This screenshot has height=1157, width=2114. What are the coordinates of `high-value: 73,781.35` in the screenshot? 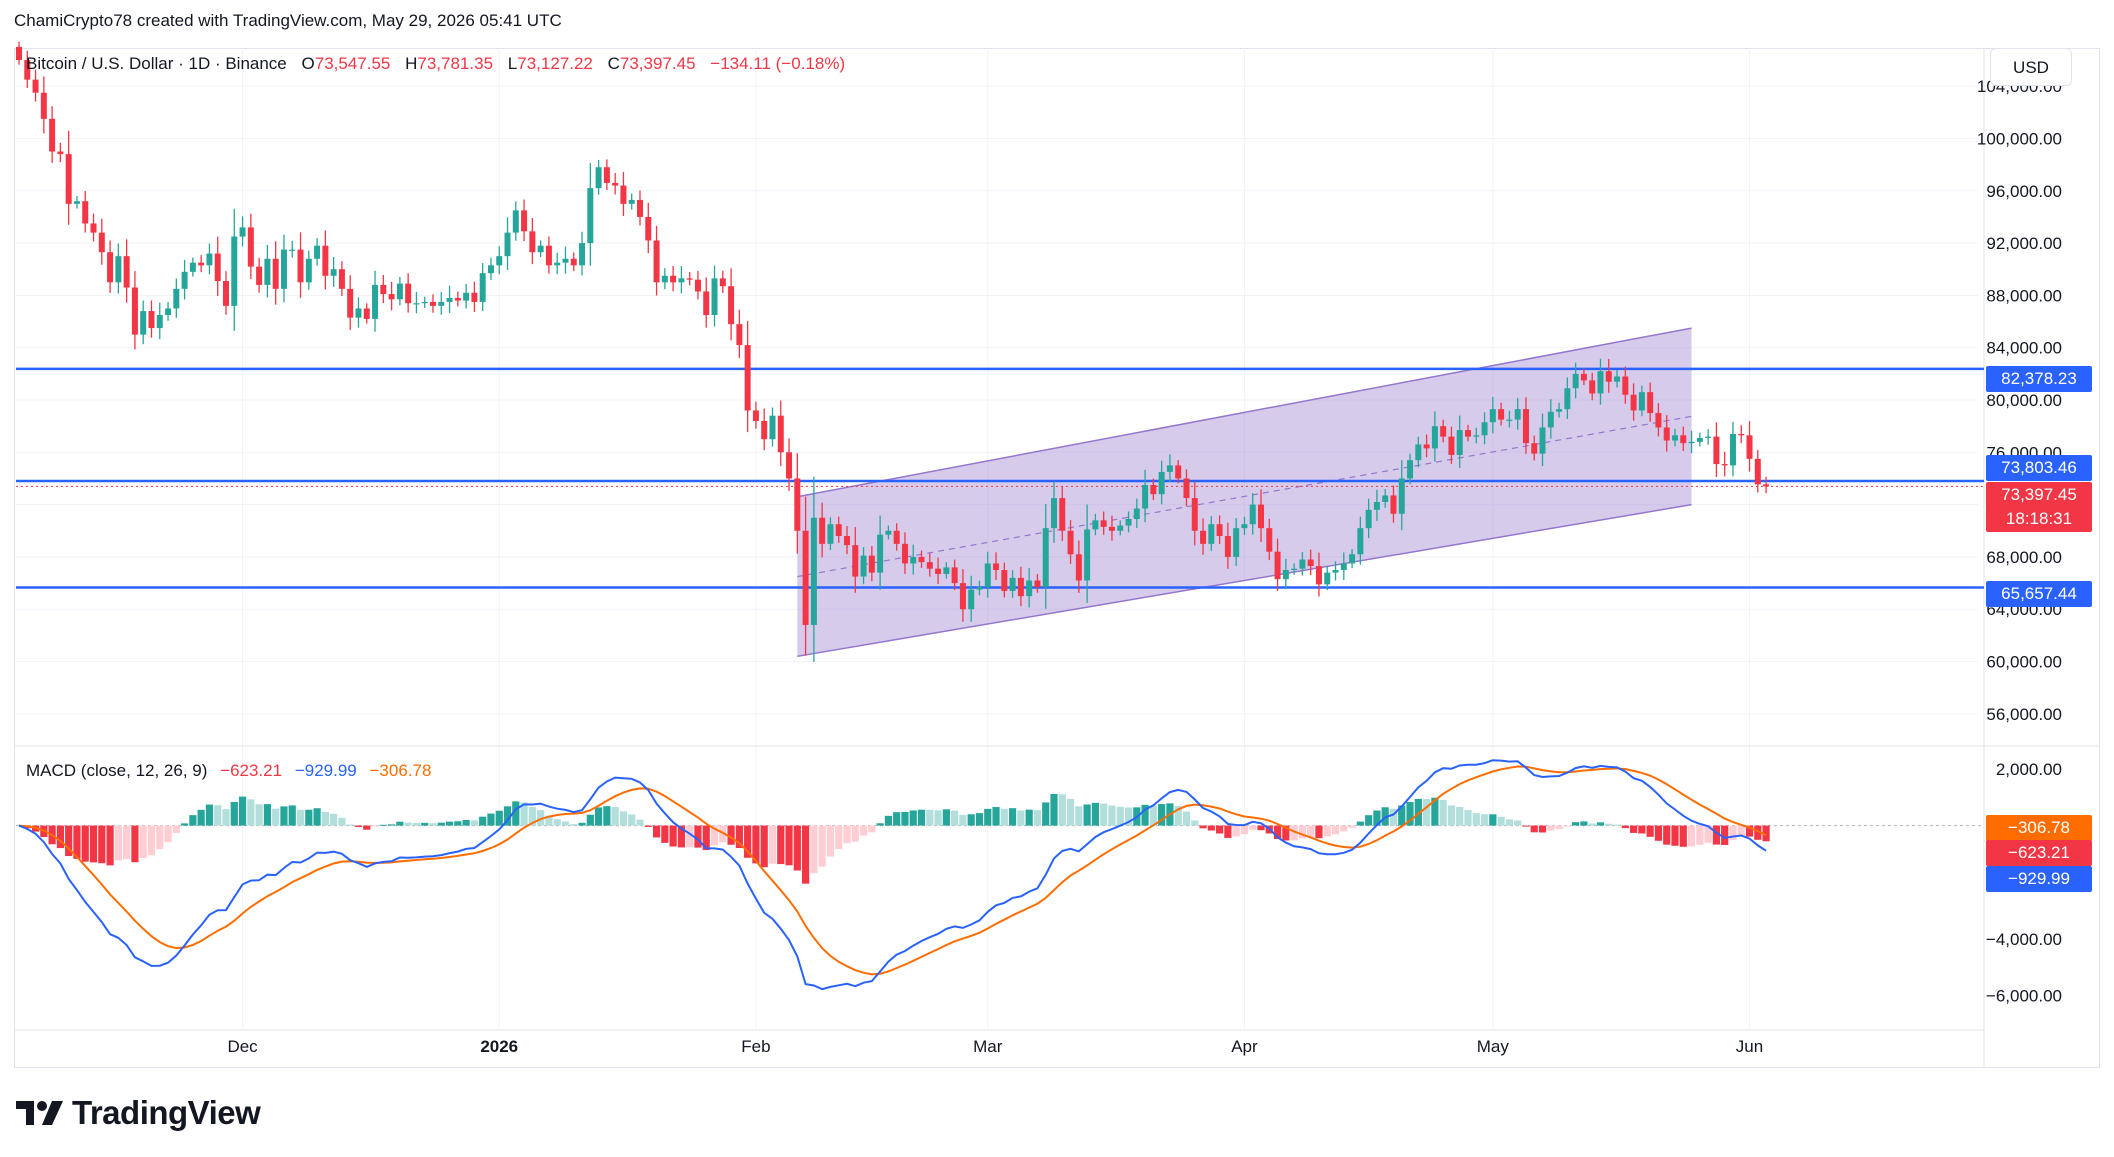 It's located at (455, 63).